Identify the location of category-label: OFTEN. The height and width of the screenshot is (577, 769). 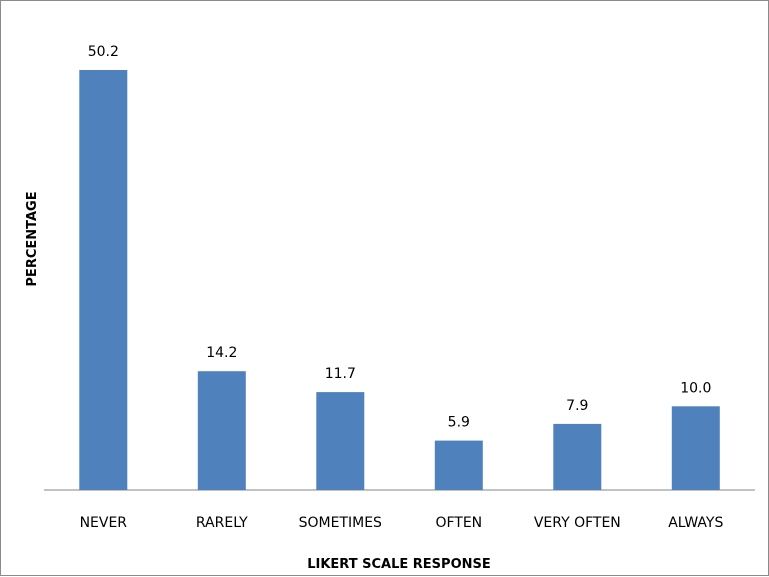
(458, 523).